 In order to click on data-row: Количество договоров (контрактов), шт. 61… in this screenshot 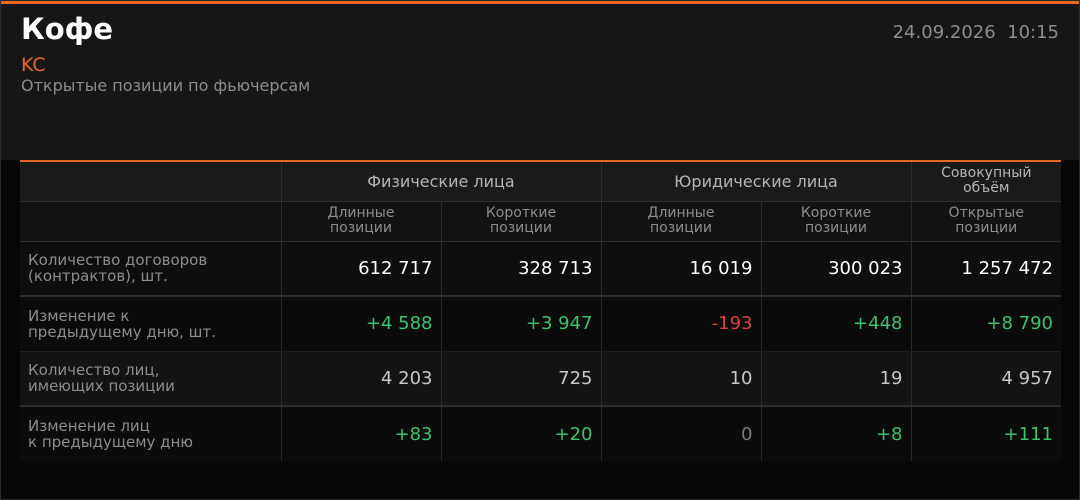, I will do `click(540, 269)`.